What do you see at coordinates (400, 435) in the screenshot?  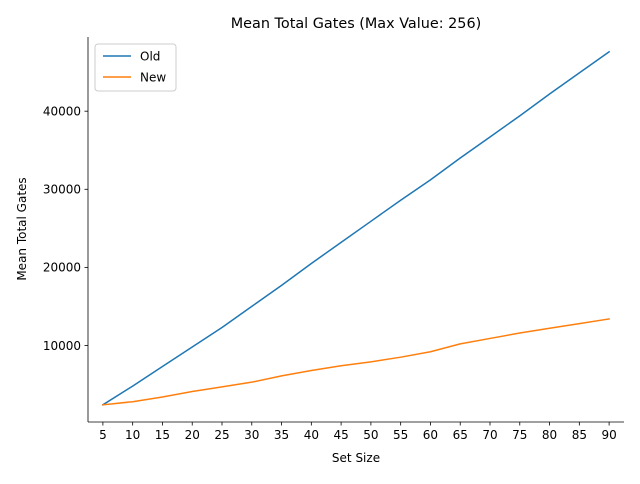 I see `x-tick-label: 55` at bounding box center [400, 435].